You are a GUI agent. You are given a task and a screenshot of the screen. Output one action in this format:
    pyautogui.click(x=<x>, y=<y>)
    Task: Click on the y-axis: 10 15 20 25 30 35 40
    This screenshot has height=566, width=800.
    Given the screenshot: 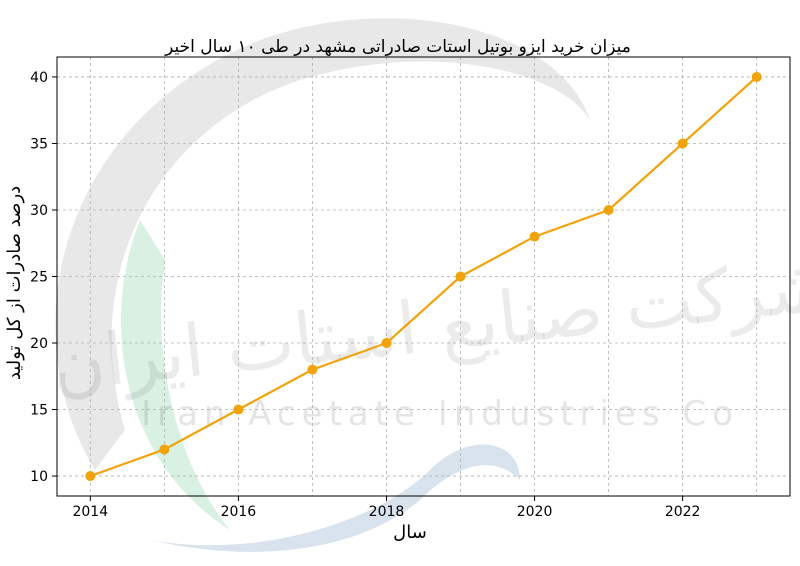 What is the action you would take?
    pyautogui.click(x=43, y=277)
    